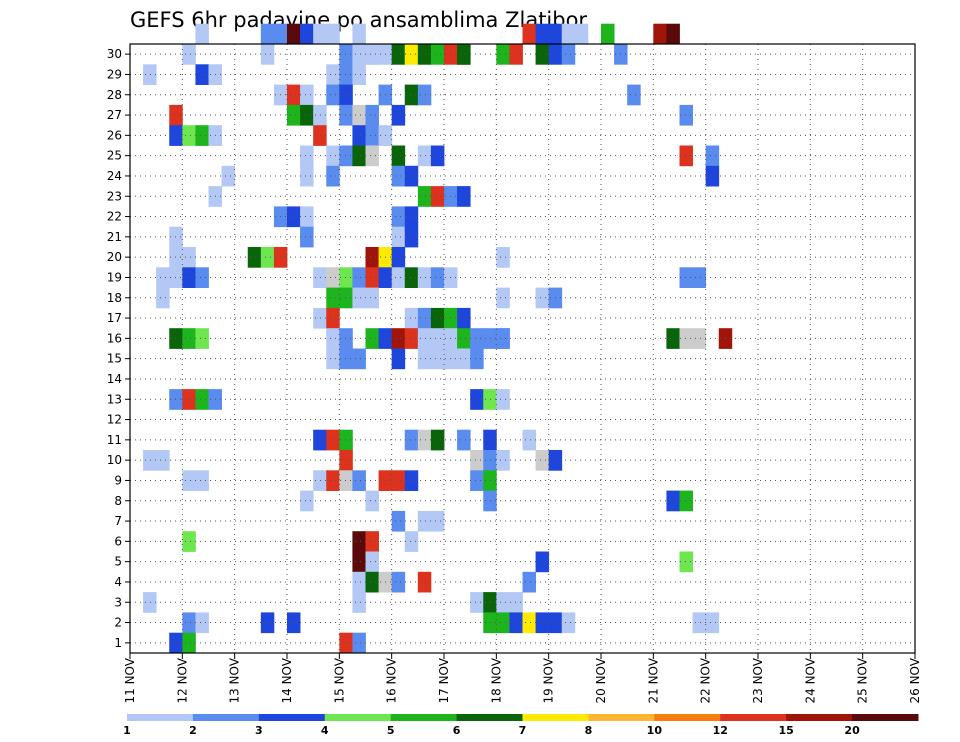 The image size is (960, 742). I want to click on x-tick-label: 21 NOV, so click(653, 680).